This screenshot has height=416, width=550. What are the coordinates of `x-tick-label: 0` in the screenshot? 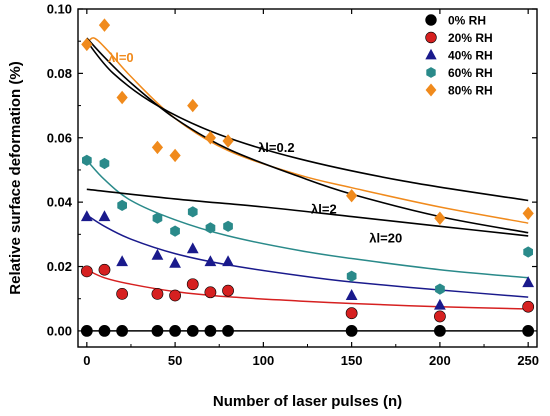 It's located at (86, 360).